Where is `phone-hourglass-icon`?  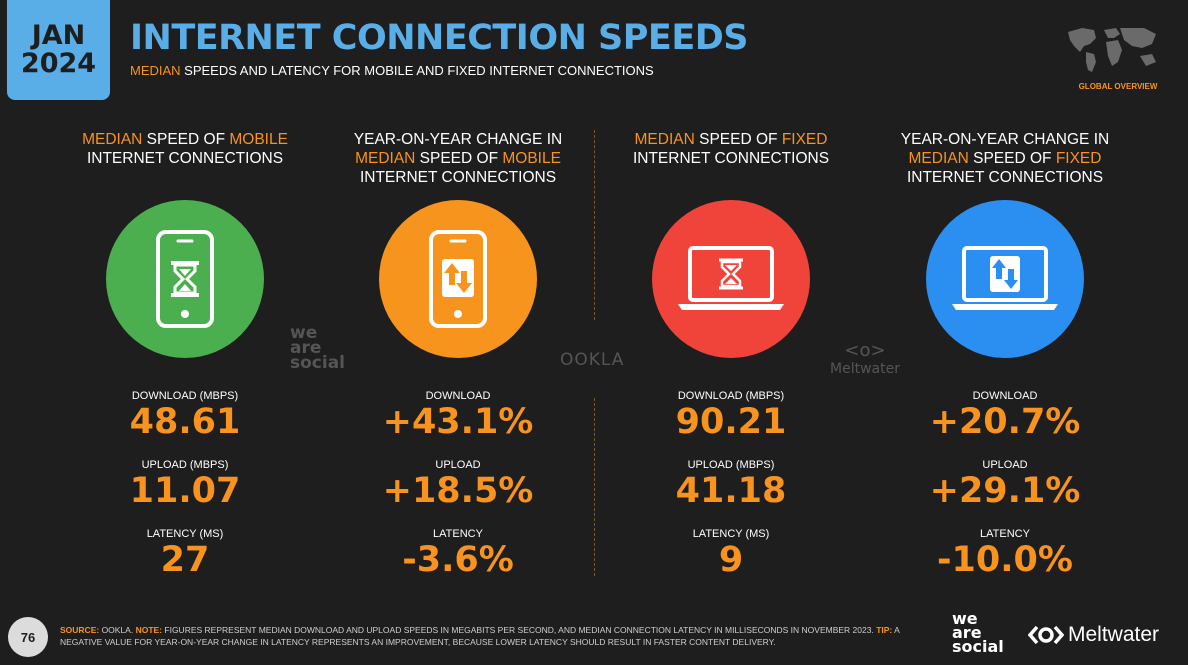
phone-hourglass-icon is located at coordinates (185, 279).